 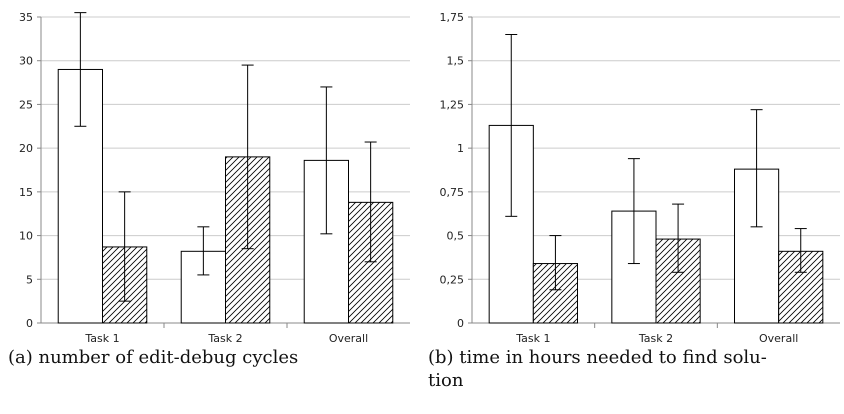 What do you see at coordinates (153, 357) in the screenshot?
I see `caption-a: (a) number of edit-debug cycles` at bounding box center [153, 357].